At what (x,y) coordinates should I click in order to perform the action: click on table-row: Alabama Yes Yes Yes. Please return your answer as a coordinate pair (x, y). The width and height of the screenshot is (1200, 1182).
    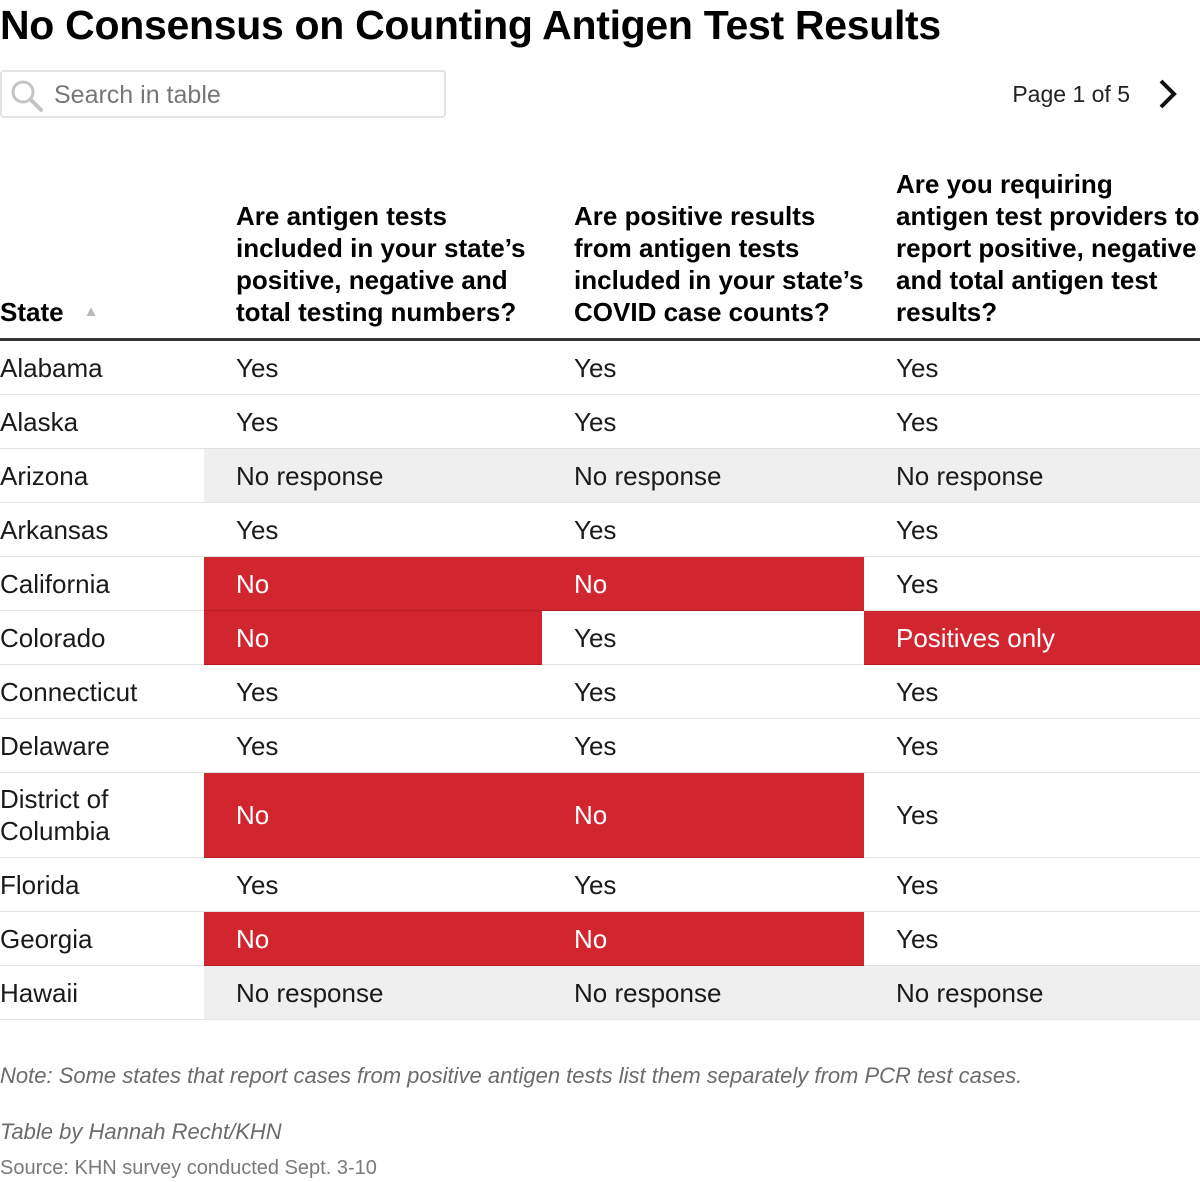
    Looking at the image, I should click on (600, 367).